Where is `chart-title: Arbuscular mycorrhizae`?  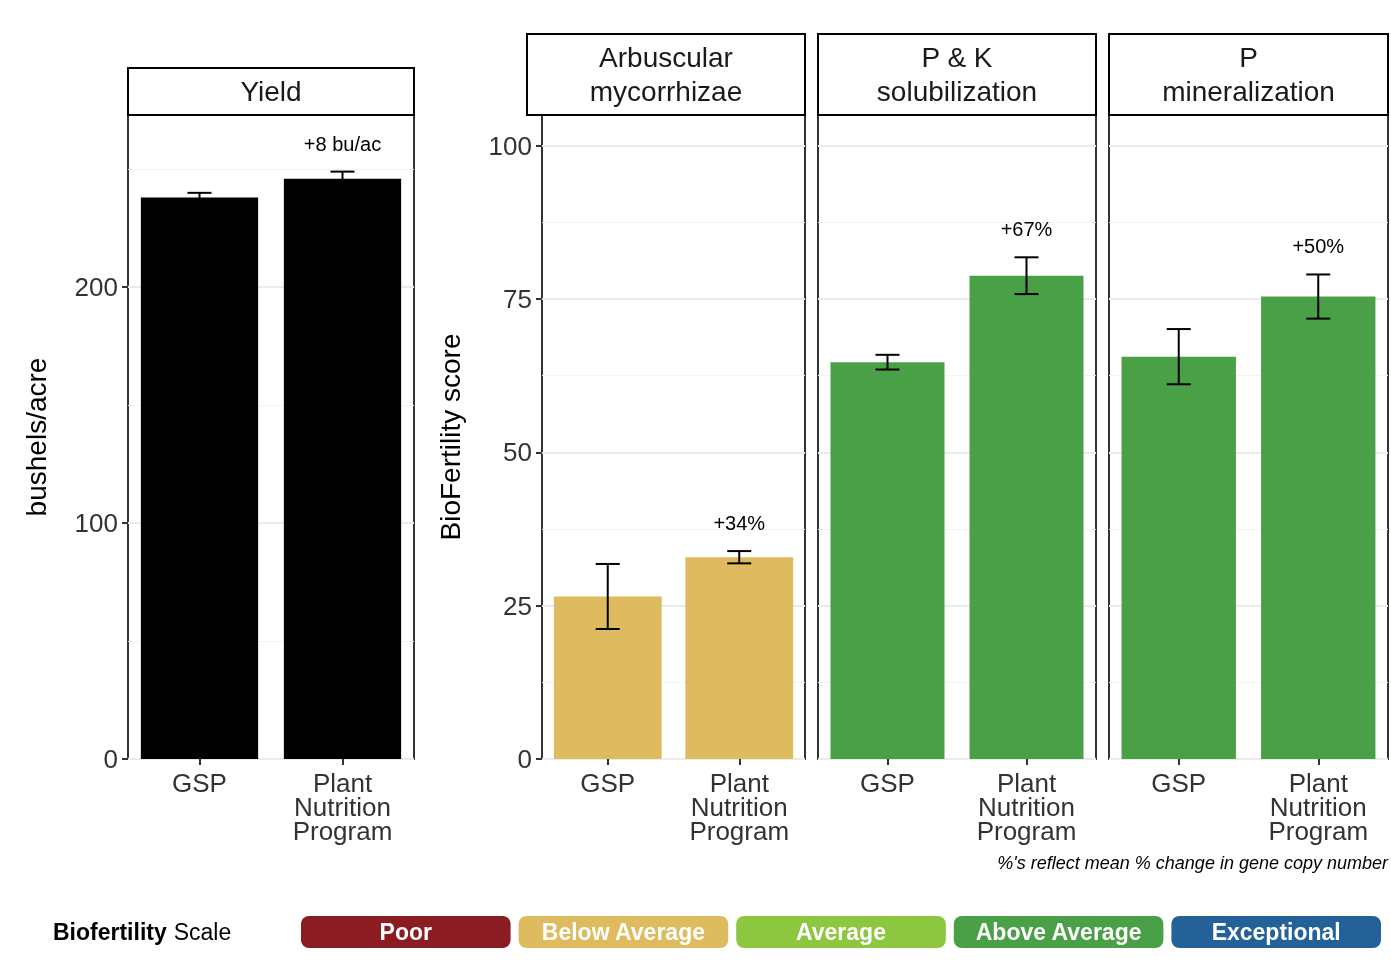 chart-title: Arbuscular mycorrhizae is located at coordinates (666, 74).